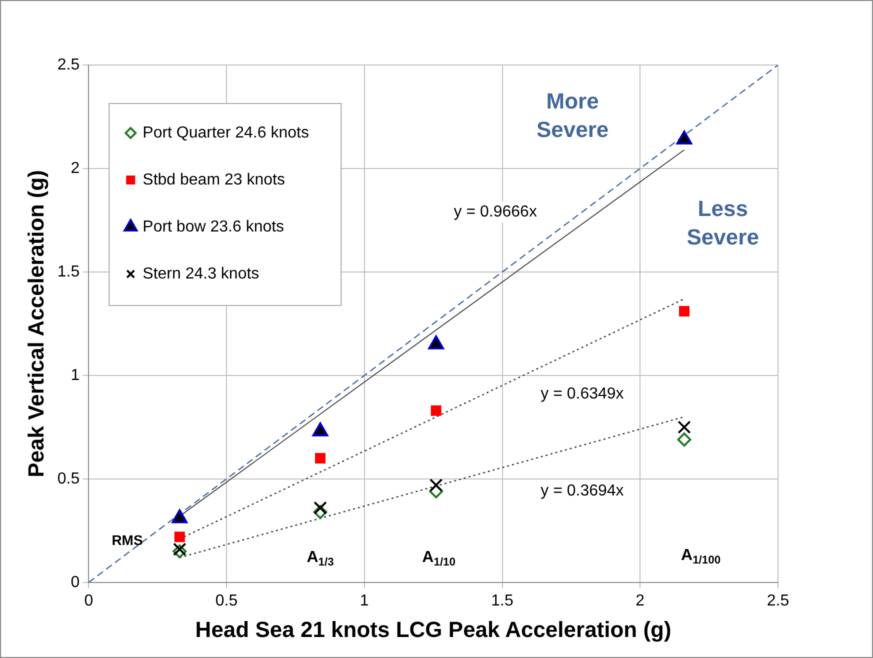 Image resolution: width=873 pixels, height=658 pixels. What do you see at coordinates (201, 273) in the screenshot?
I see `legend-label: Stern 24.3 knots` at bounding box center [201, 273].